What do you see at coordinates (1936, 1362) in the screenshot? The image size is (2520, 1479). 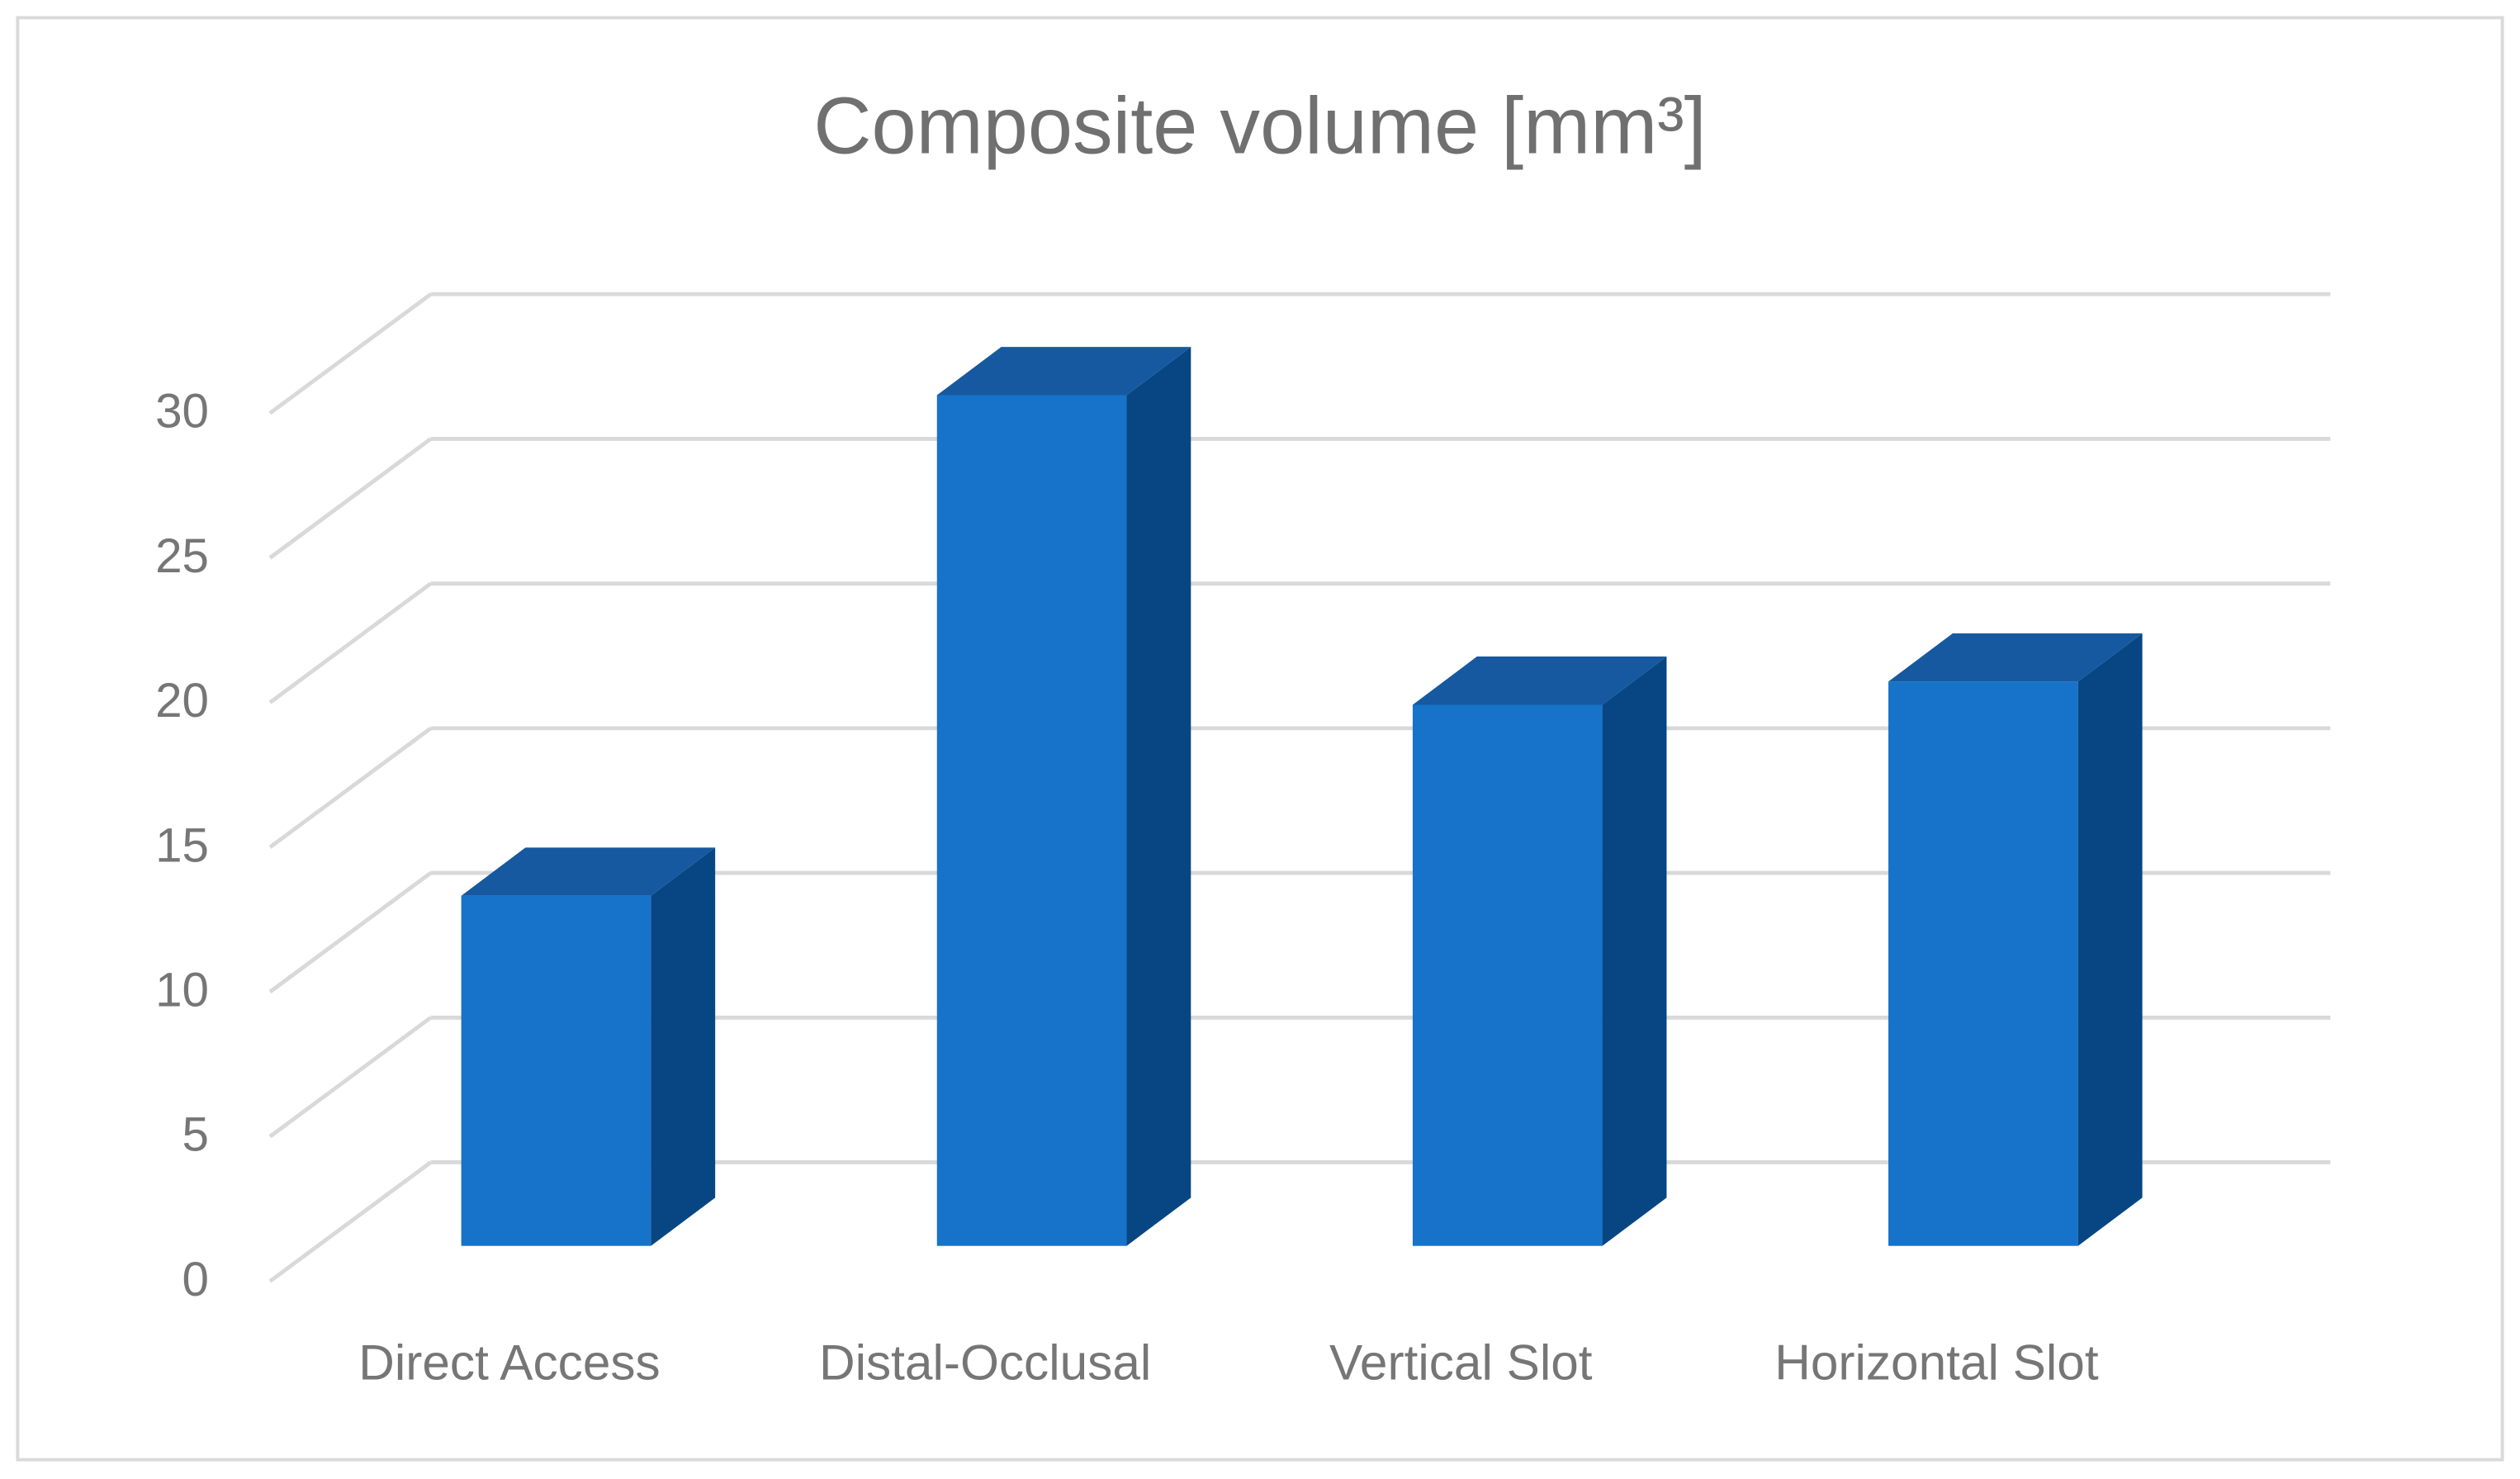 I see `x-tick-label: Horizontal Slot` at bounding box center [1936, 1362].